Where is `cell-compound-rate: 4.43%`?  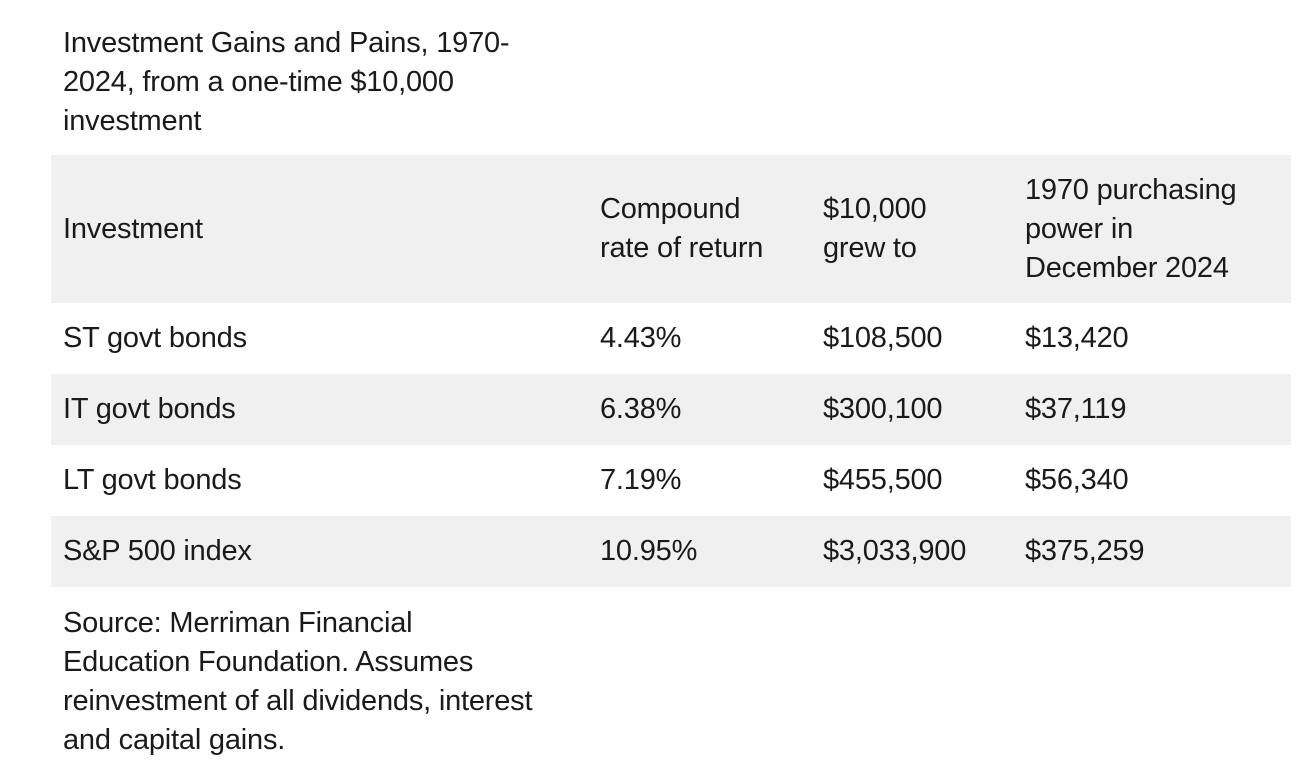 cell-compound-rate: 4.43% is located at coordinates (641, 338).